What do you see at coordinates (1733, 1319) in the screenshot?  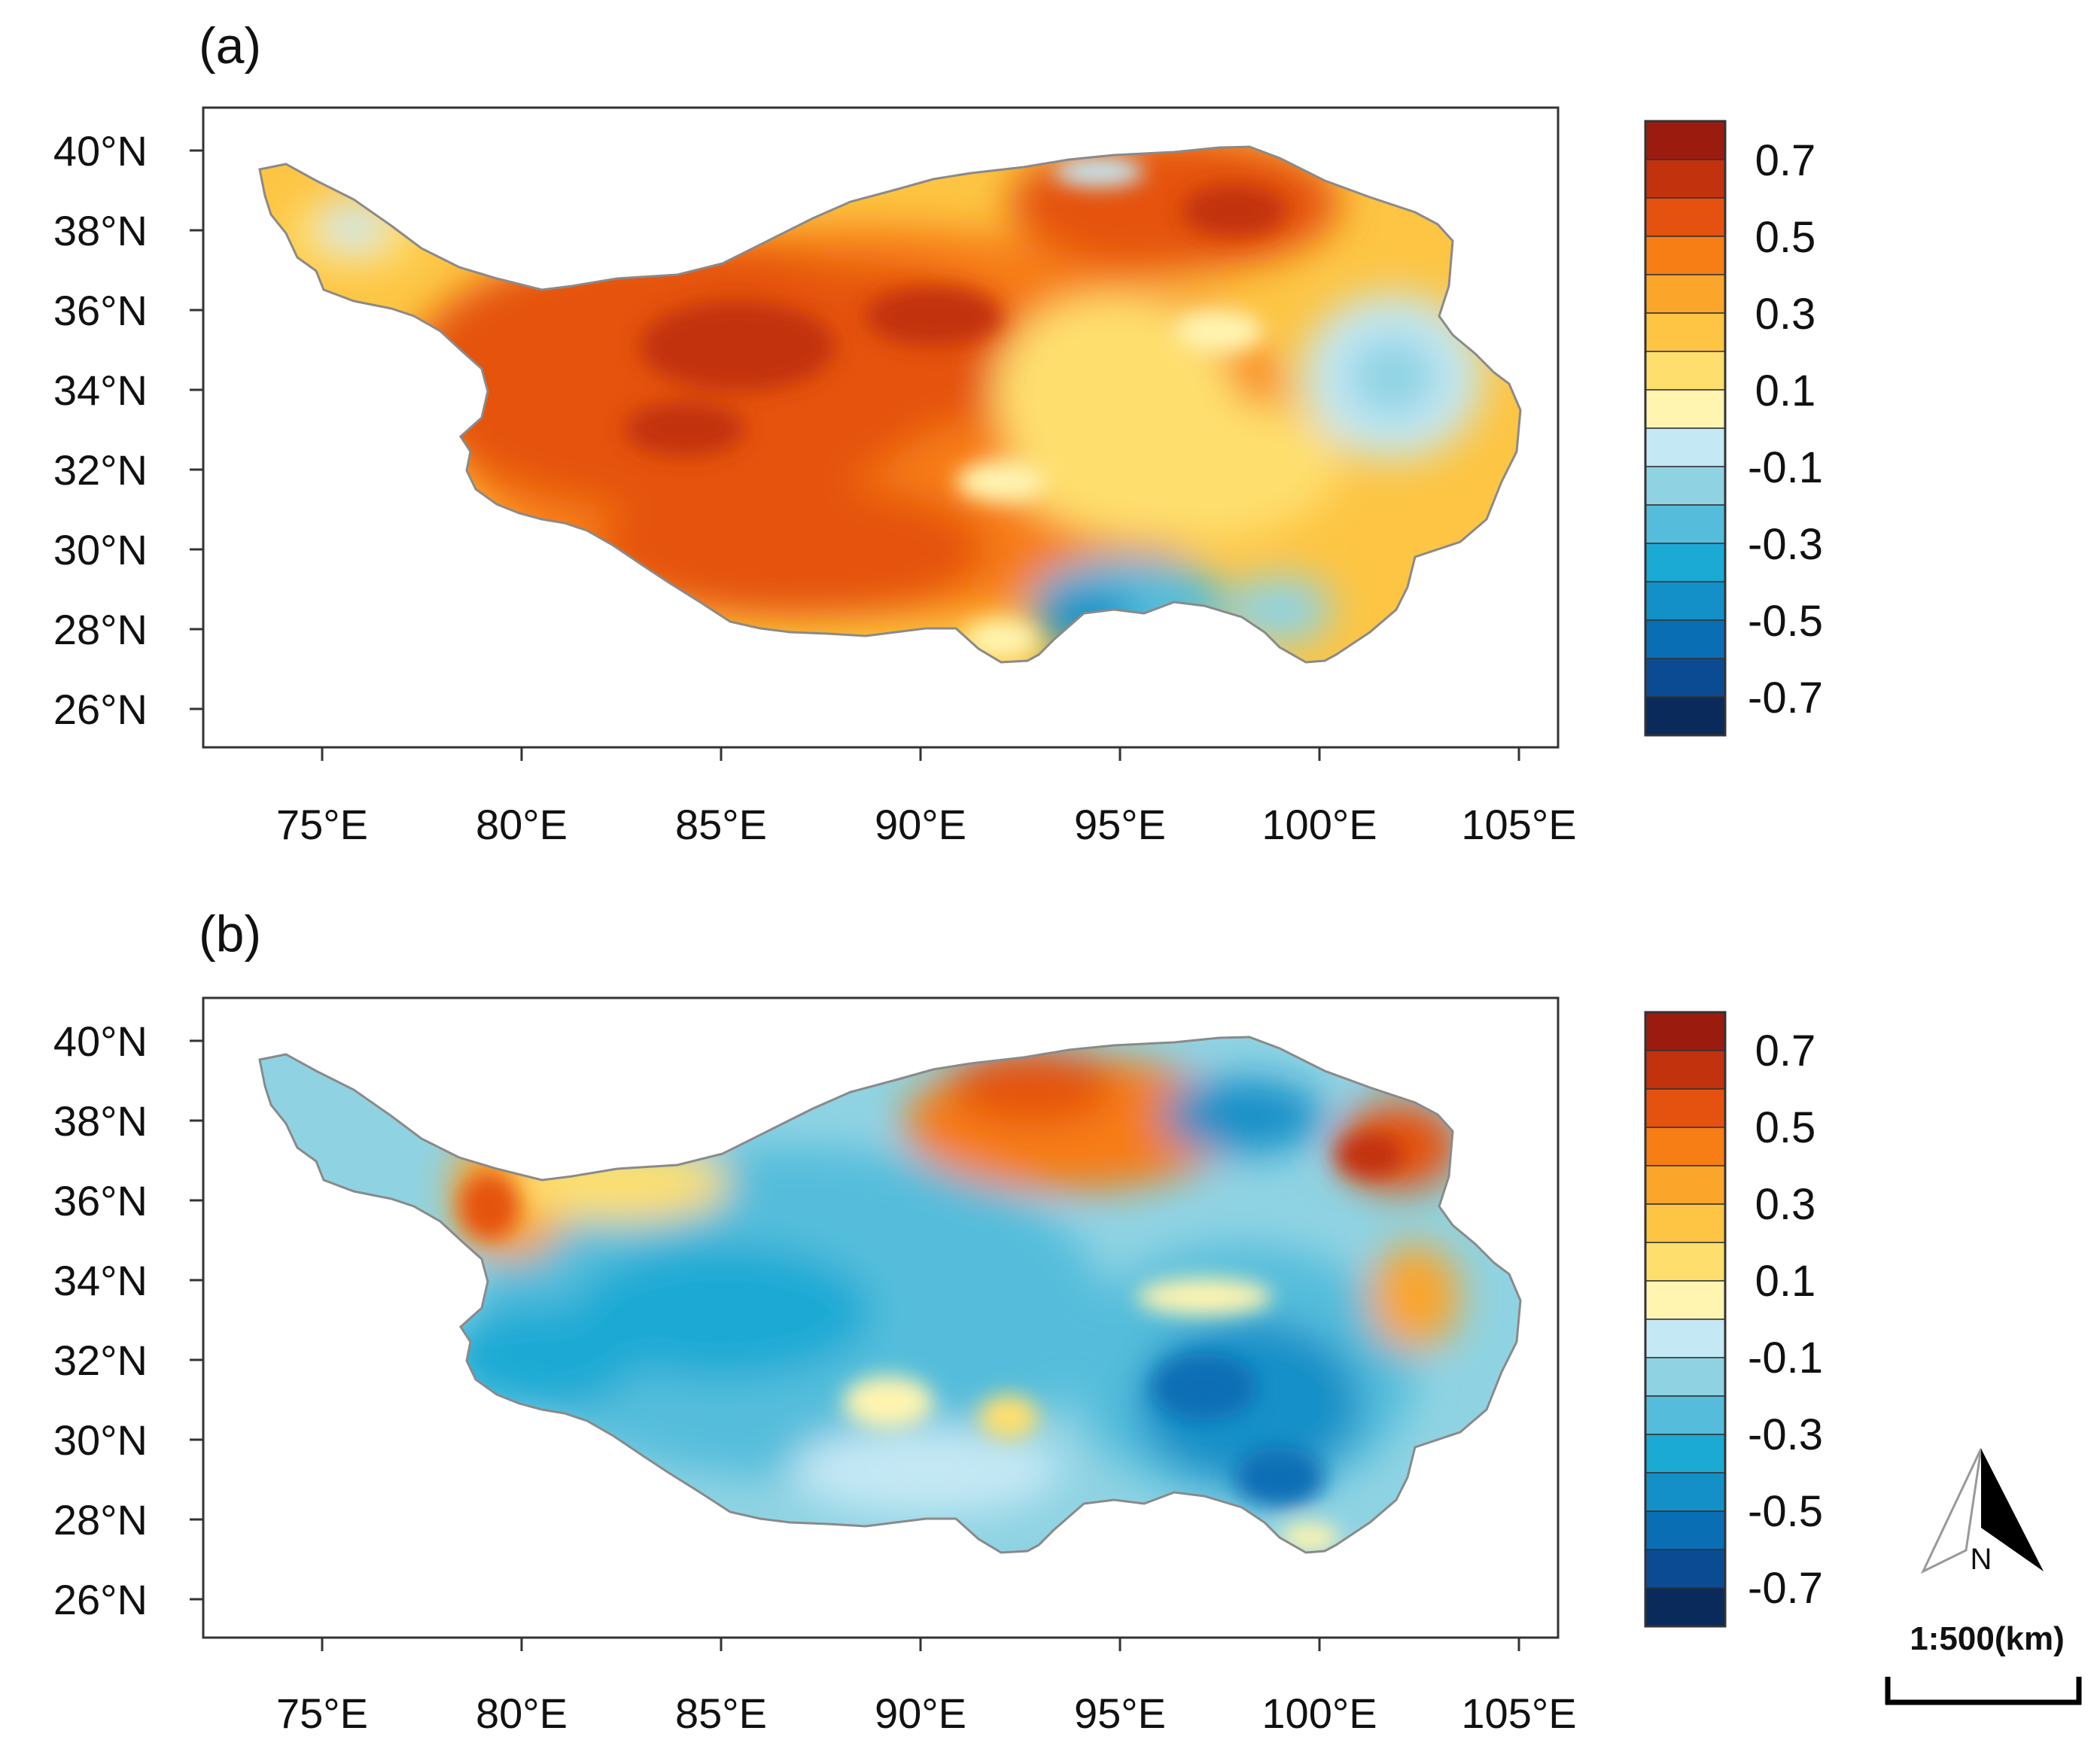 I see `panel-b-colorbar: 0.7 0.5 0.3 0.1 -0.1 -0.3 -0.5 -0.7` at bounding box center [1733, 1319].